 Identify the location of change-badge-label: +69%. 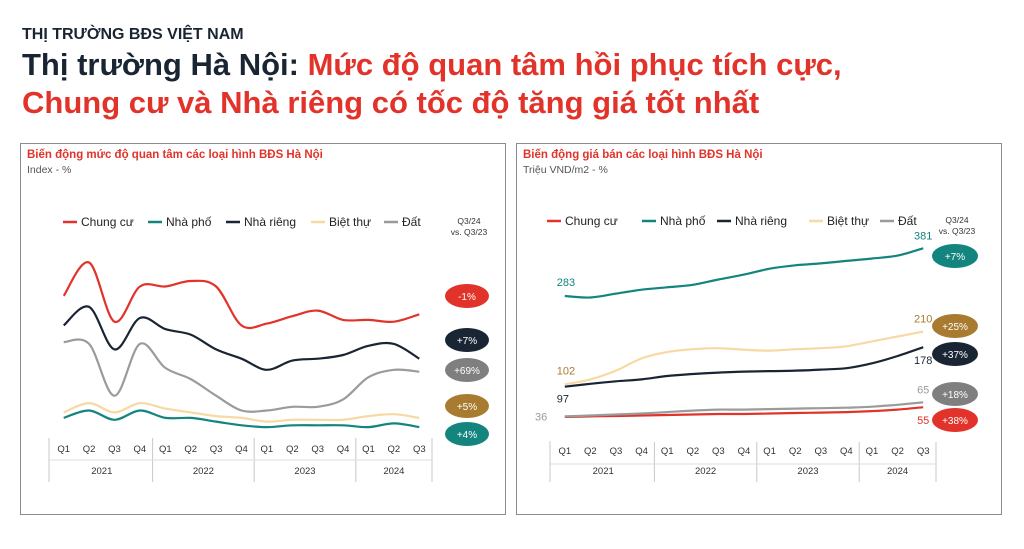
(467, 371).